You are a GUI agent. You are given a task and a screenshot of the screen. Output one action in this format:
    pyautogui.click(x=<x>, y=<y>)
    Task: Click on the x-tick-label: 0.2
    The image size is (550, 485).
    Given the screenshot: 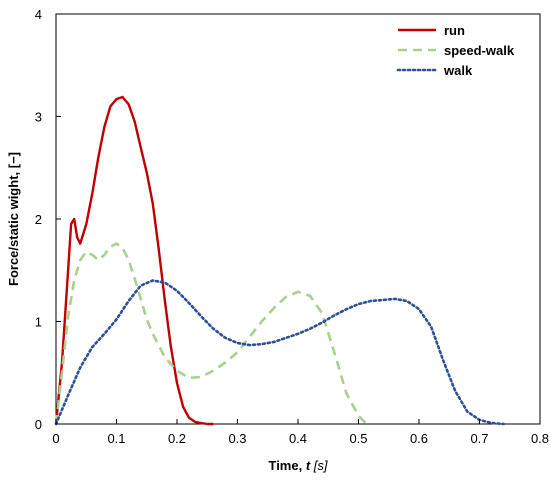 What is the action you would take?
    pyautogui.click(x=177, y=438)
    